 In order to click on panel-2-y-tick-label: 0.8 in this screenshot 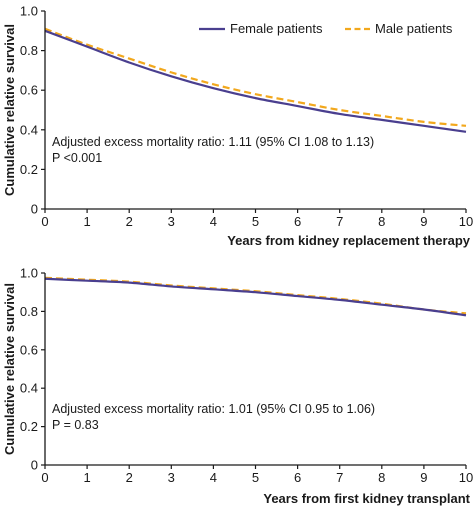, I will do `click(29, 311)`.